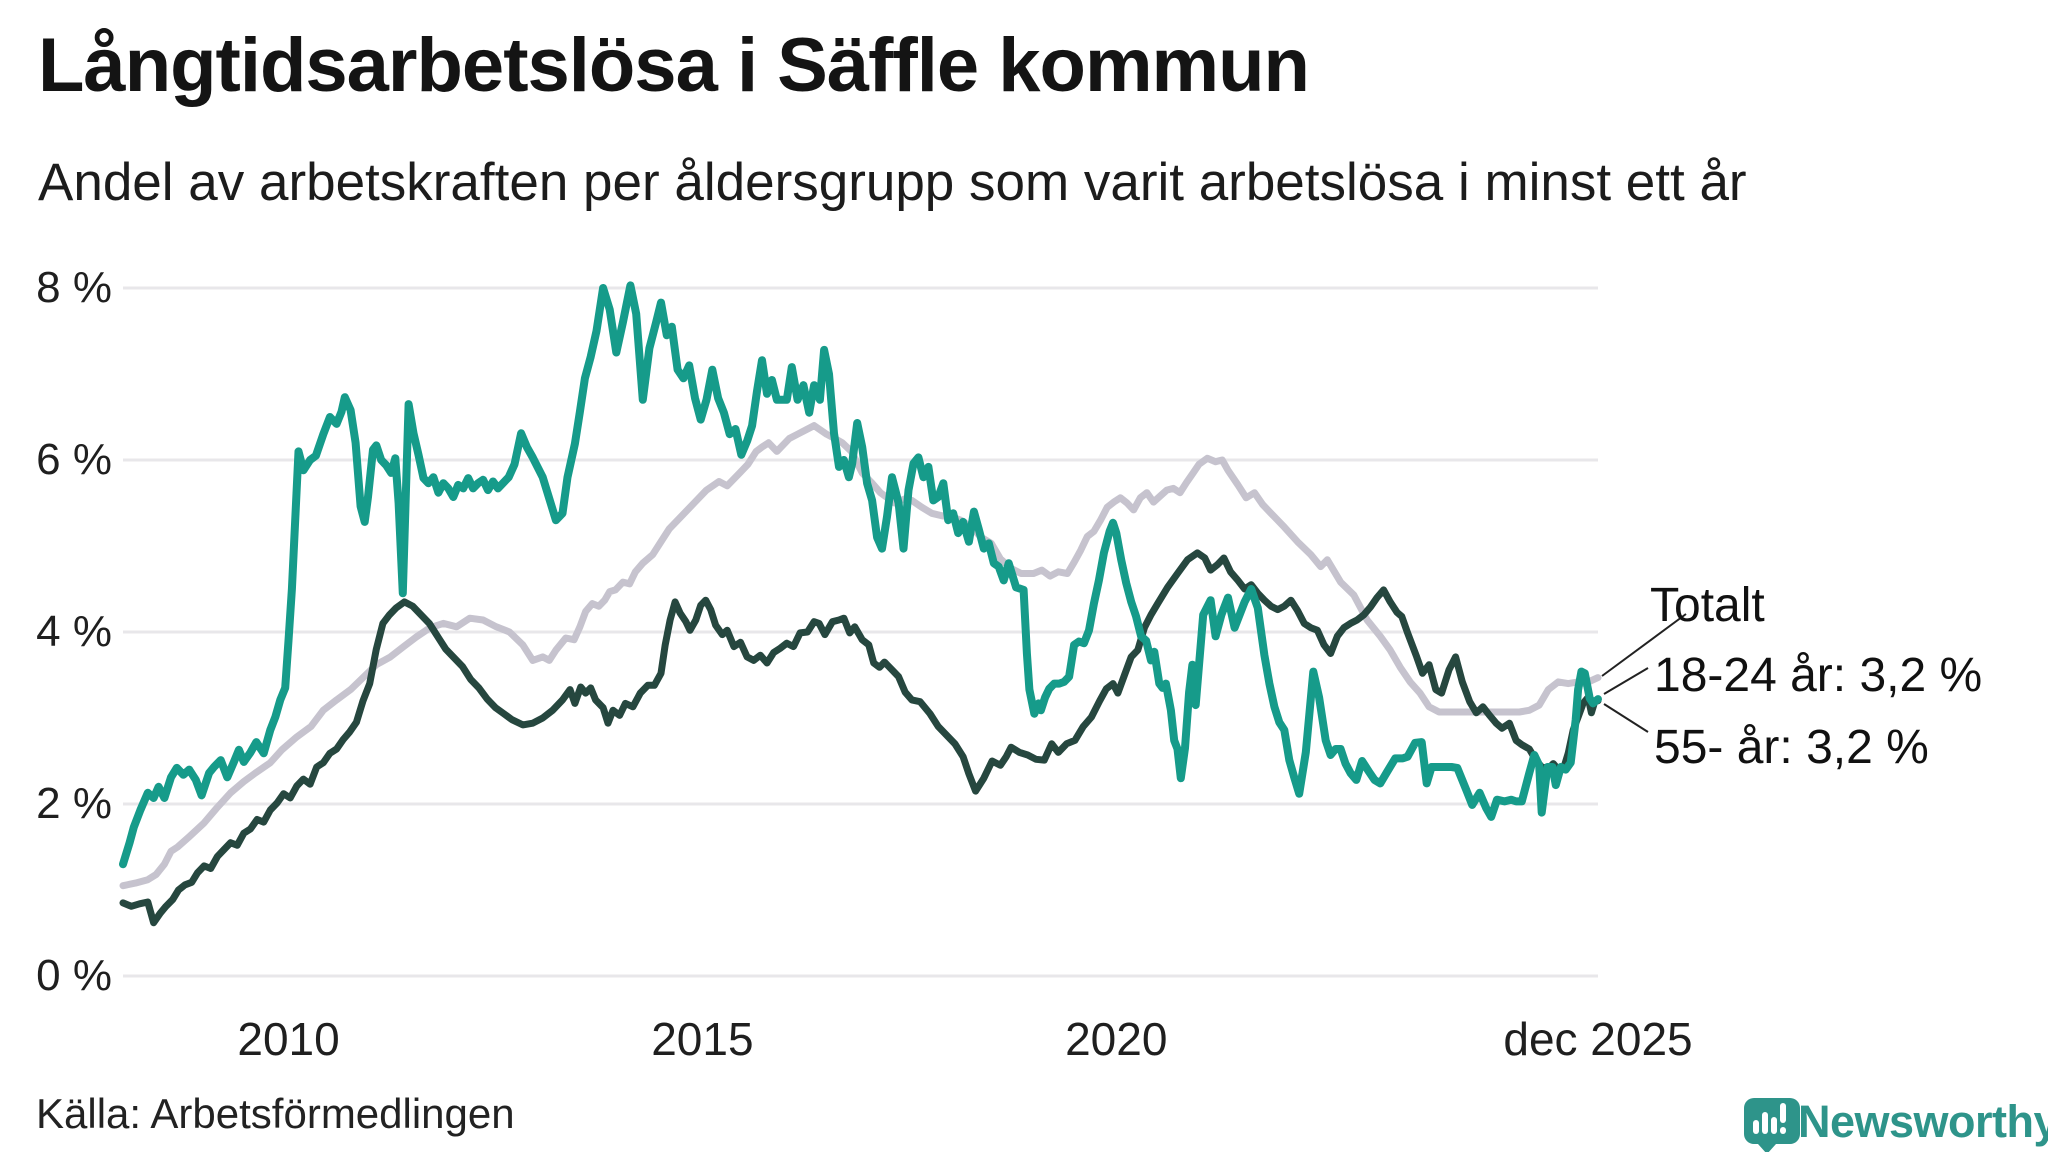 This screenshot has height=1152, width=2048. Describe the element at coordinates (1923, 1121) in the screenshot. I see `newsworthy-wordmark: Newsworthy` at that location.